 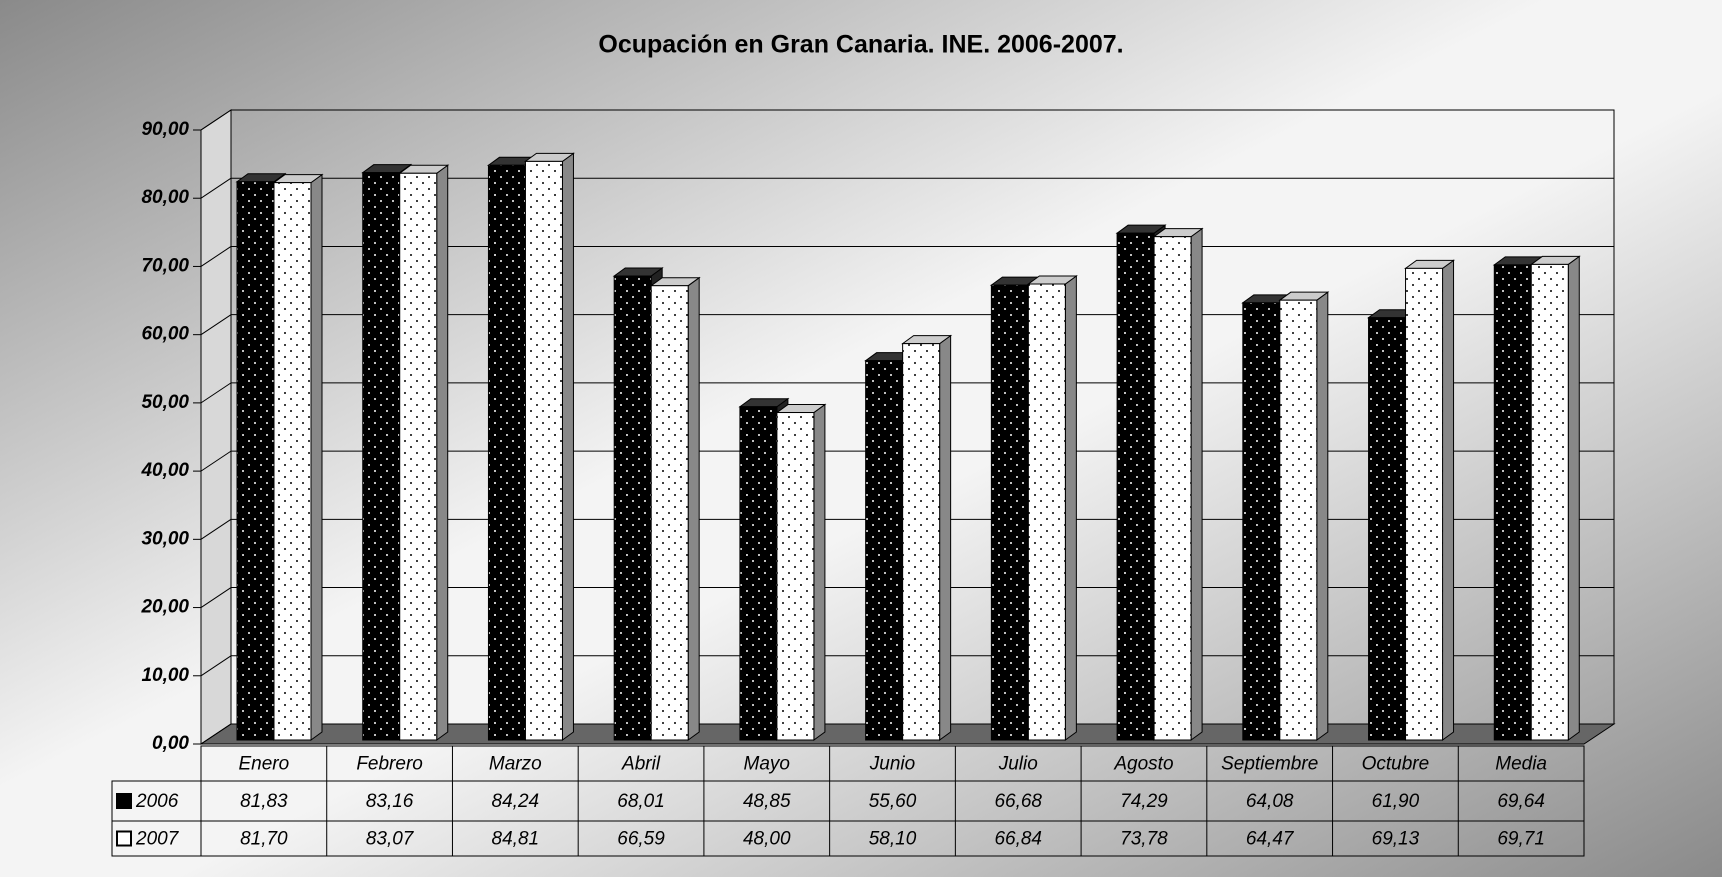 What do you see at coordinates (1269, 764) in the screenshot?
I see `x-tick-label: Septiembre` at bounding box center [1269, 764].